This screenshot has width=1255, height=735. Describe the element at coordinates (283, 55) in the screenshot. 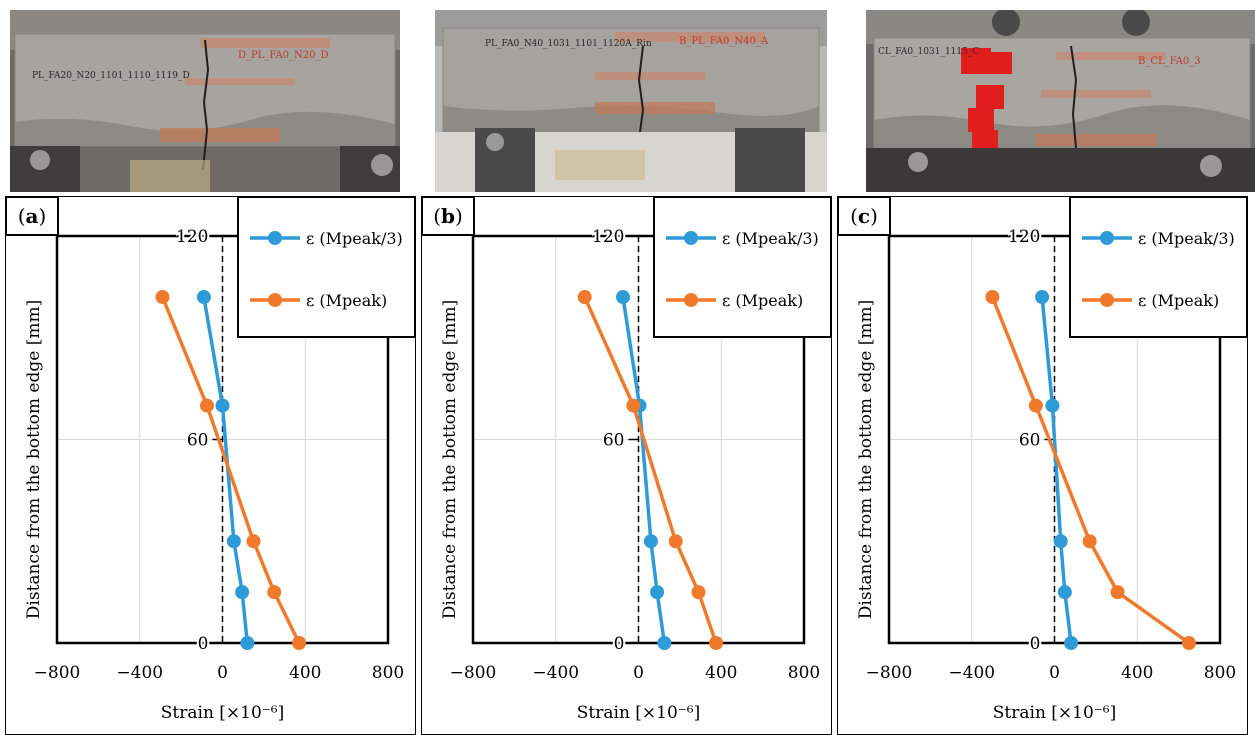

I see `photo-label-right: D_PL_FA0_N20_D` at that location.